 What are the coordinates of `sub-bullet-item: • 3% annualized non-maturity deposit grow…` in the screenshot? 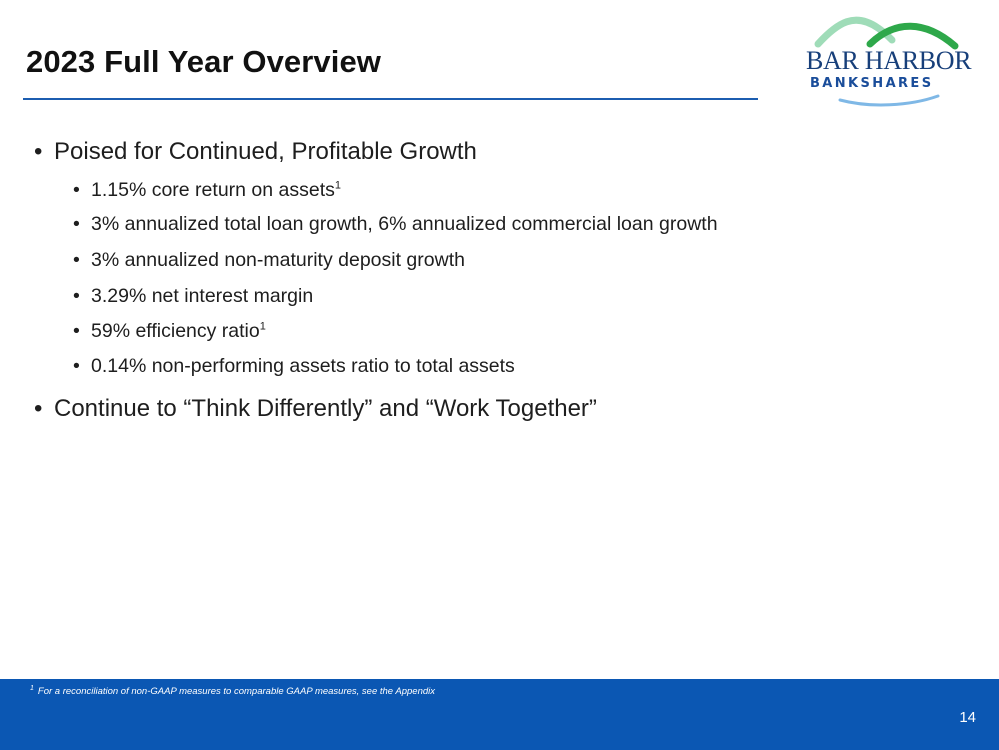 It's located at (269, 260).